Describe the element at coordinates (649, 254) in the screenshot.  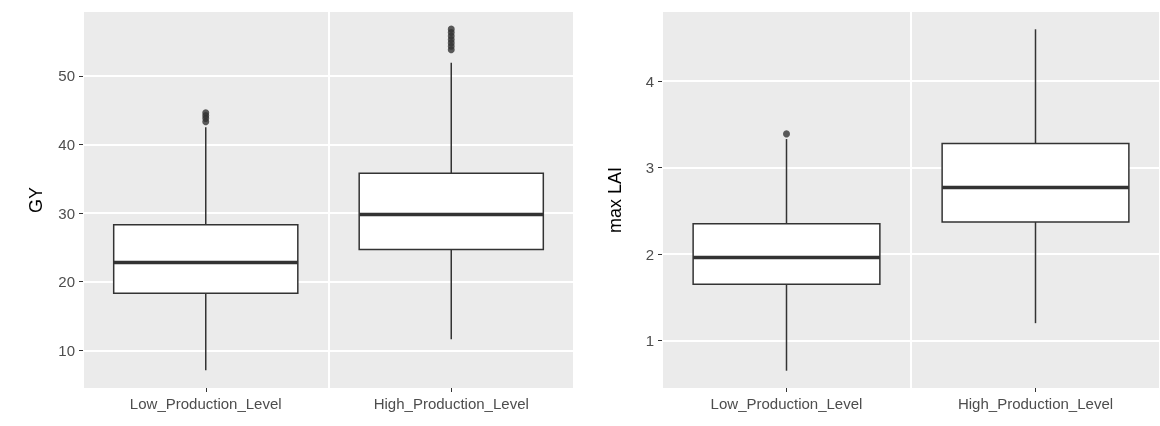
I see `y-tick-label: 2` at that location.